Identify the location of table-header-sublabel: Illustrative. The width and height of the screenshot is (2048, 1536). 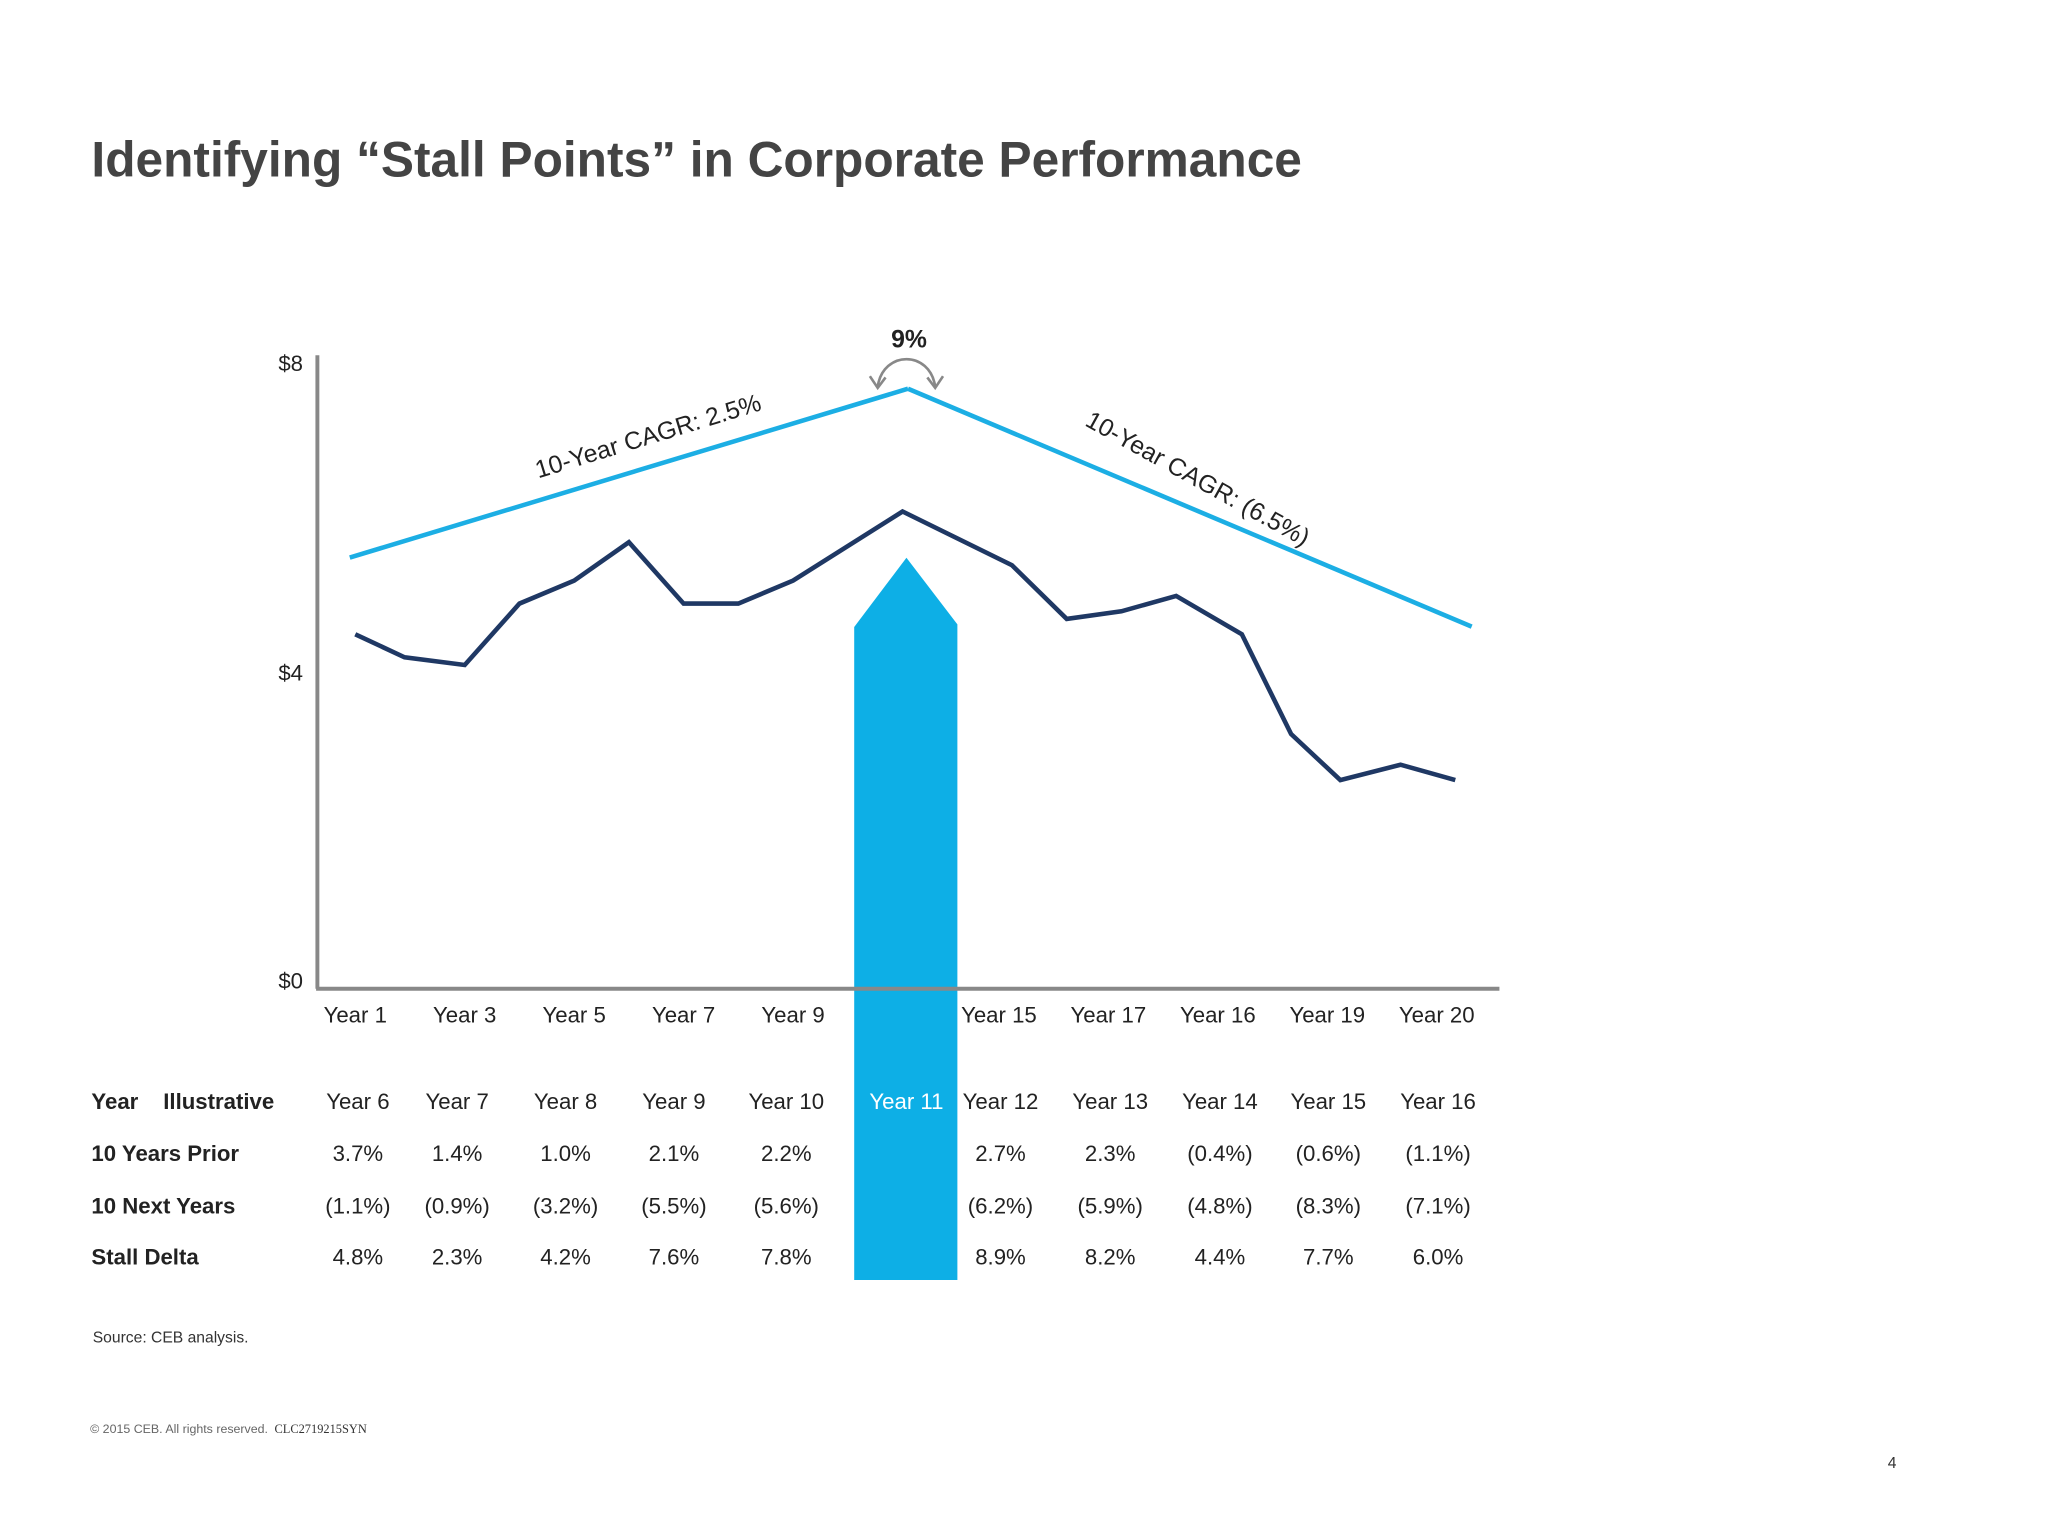
(218, 1101).